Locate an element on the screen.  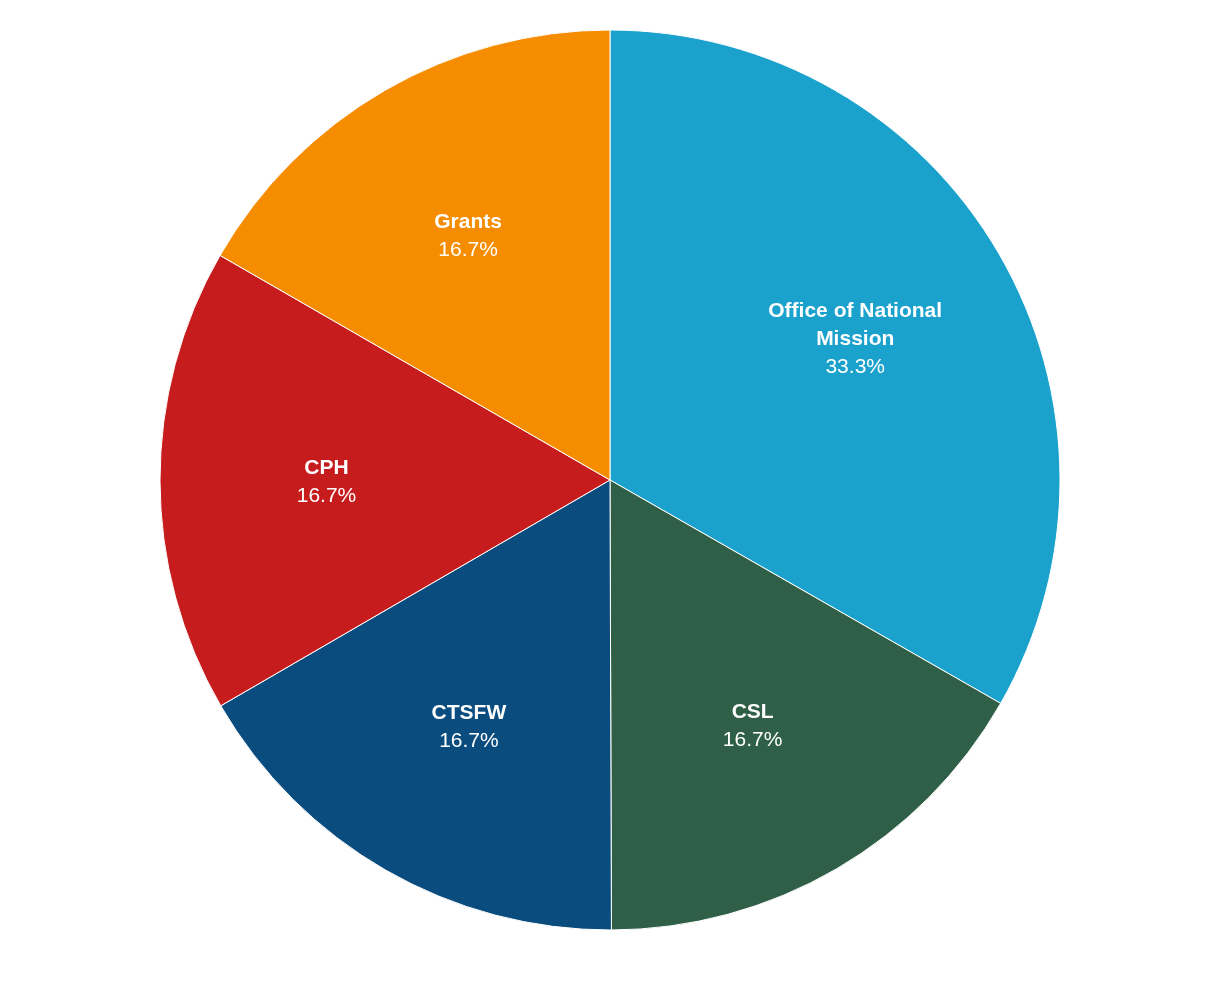
slice-label: CTSFW is located at coordinates (469, 712).